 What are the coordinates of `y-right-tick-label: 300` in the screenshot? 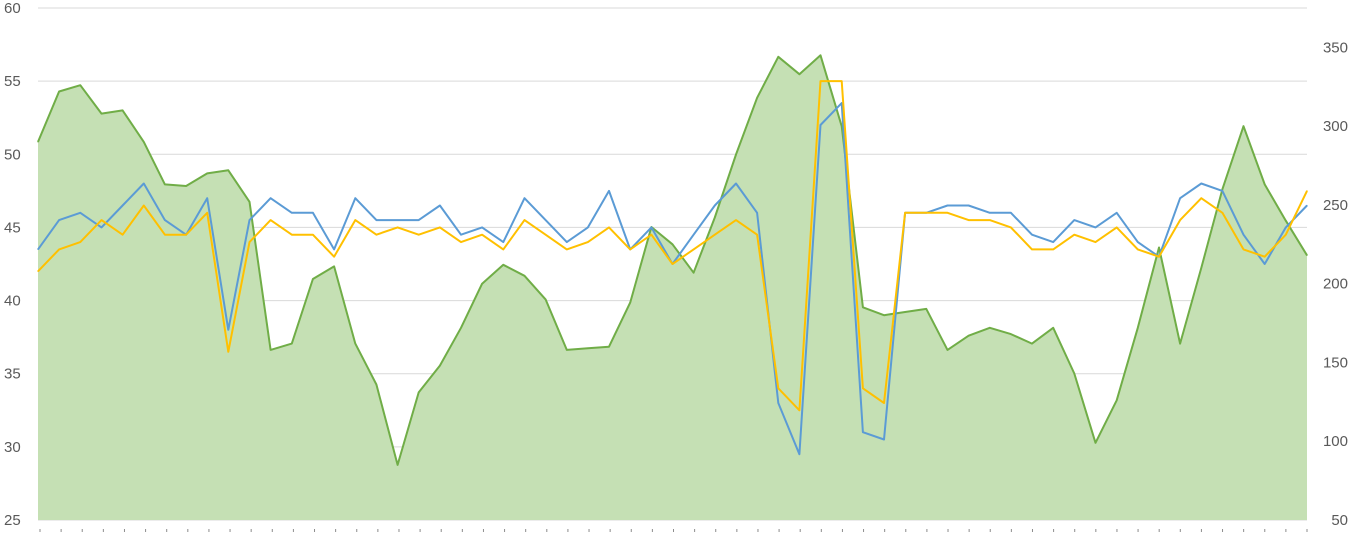 It's located at (1335, 126).